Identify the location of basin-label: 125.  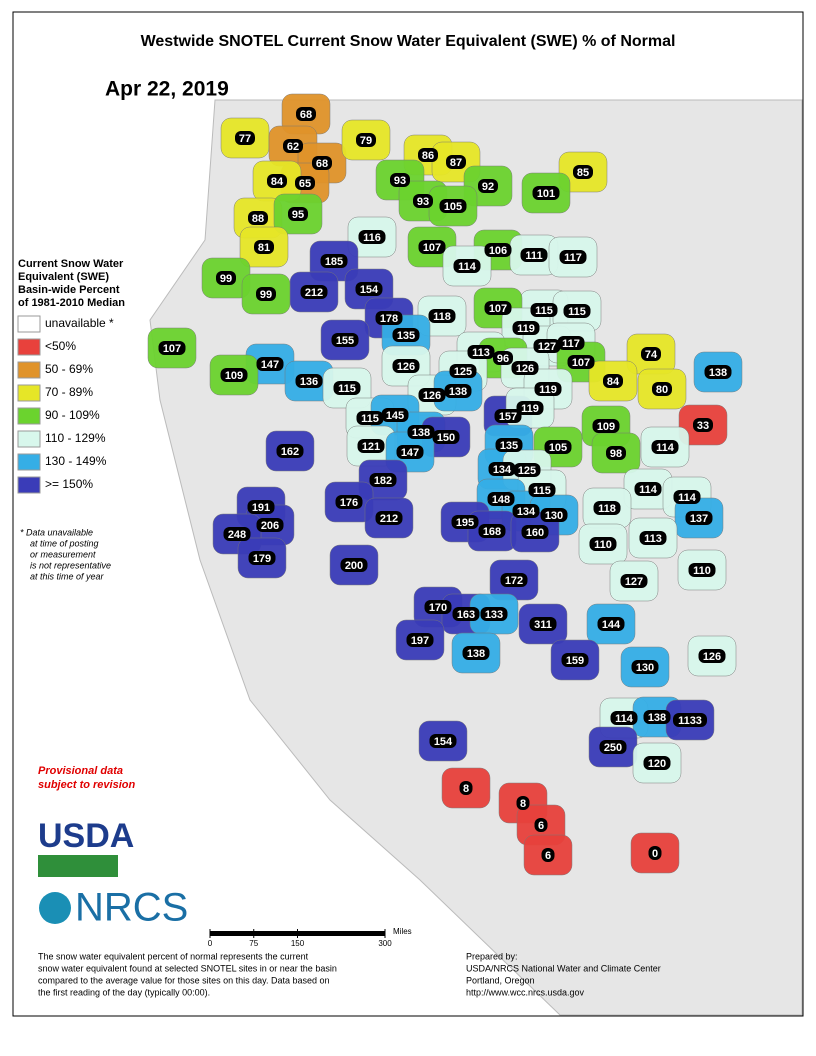
(463, 372).